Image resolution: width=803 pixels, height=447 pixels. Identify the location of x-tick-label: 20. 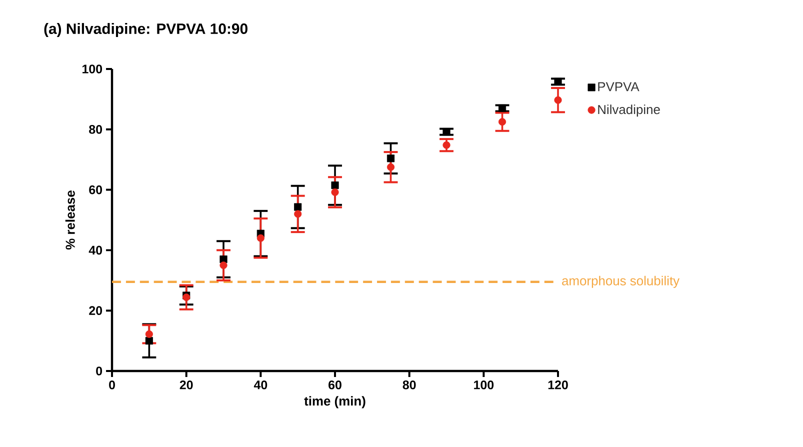
(186, 385).